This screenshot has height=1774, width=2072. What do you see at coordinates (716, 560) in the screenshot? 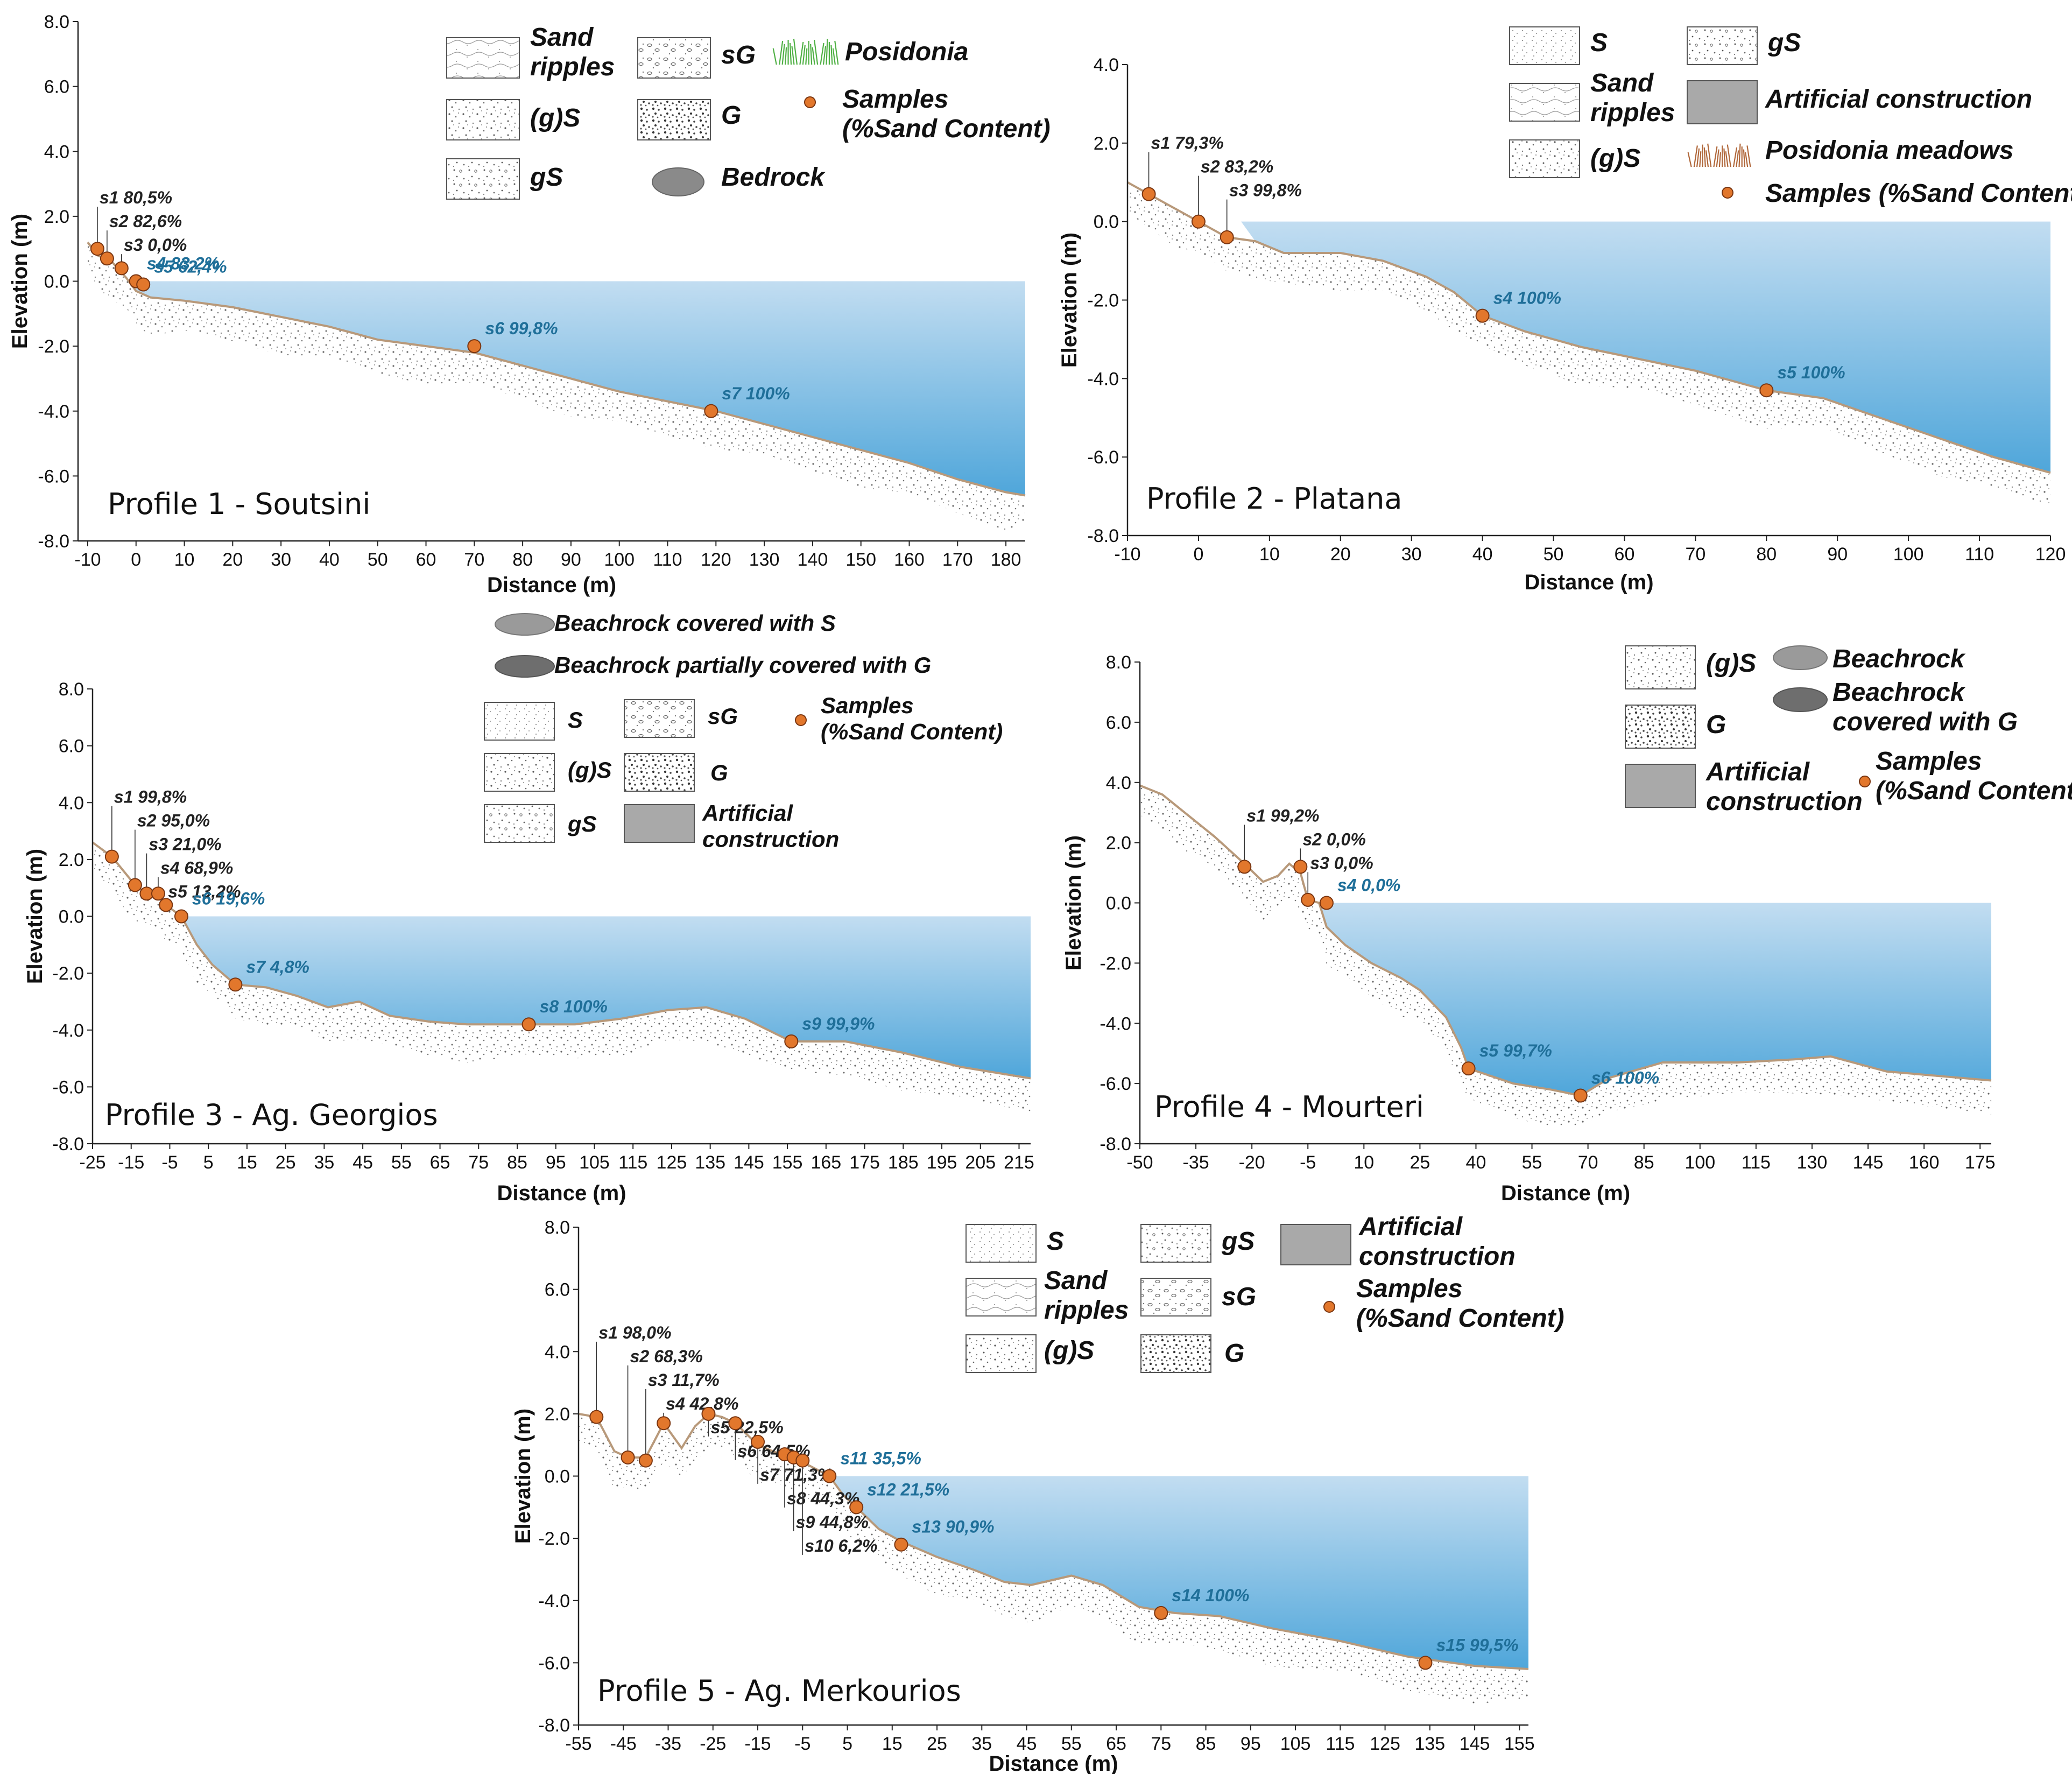
I see `x-tick-label: 120` at bounding box center [716, 560].